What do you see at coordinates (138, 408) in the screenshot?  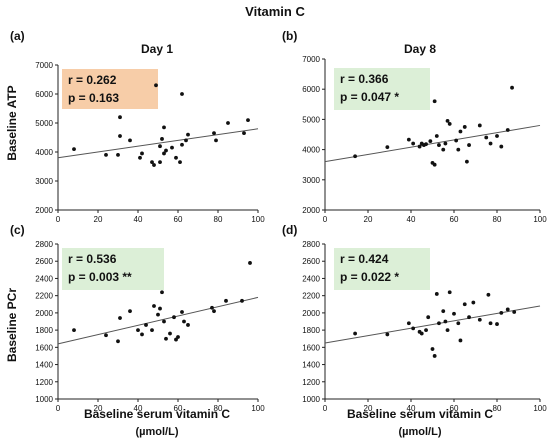 I see `panel-c-xtick-label: 40` at bounding box center [138, 408].